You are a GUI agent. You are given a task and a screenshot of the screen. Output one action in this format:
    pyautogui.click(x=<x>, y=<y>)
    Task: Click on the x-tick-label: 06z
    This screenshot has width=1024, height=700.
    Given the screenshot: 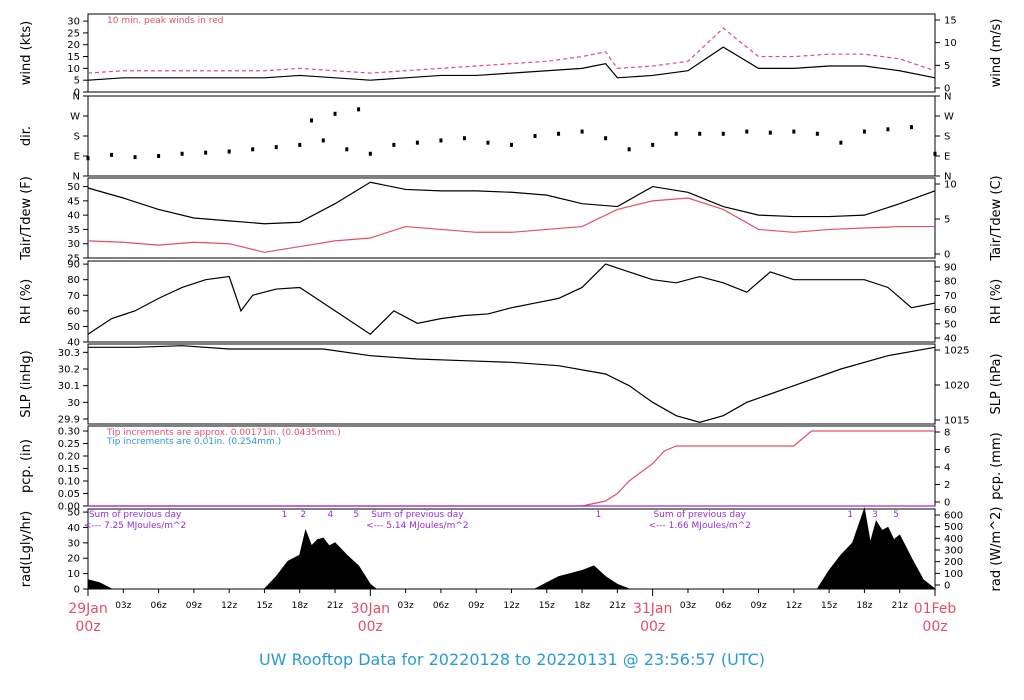 What is the action you would take?
    pyautogui.click(x=441, y=606)
    